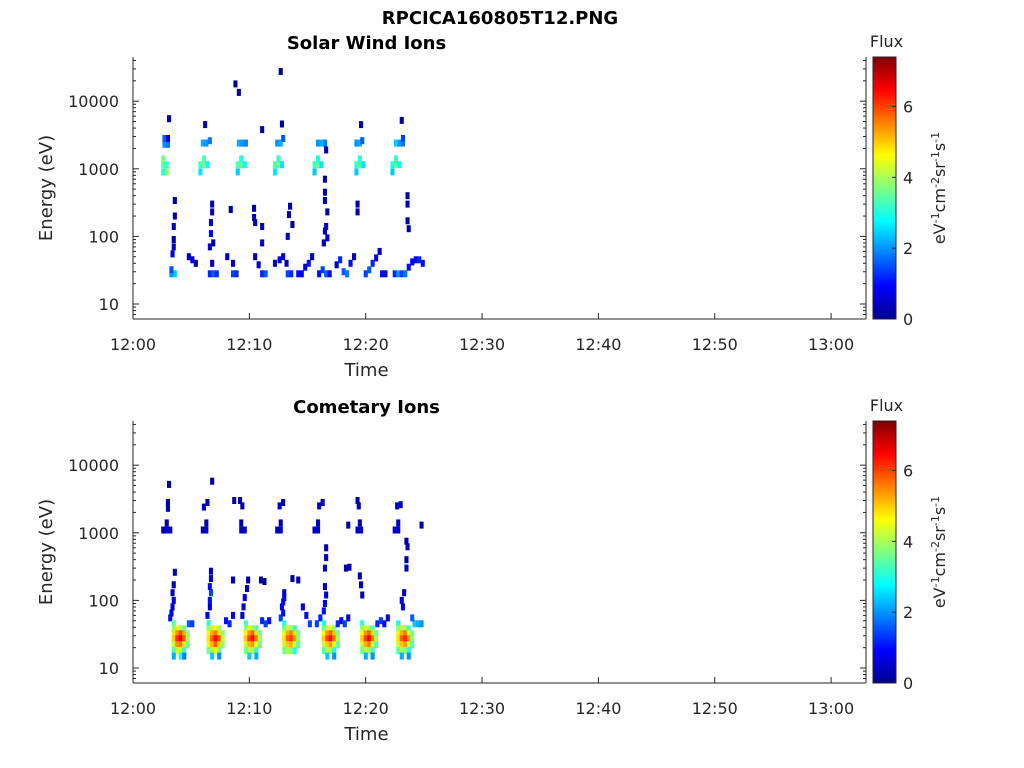 This screenshot has height=768, width=1024. What do you see at coordinates (715, 344) in the screenshot?
I see `x-tick-label: 12:50` at bounding box center [715, 344].